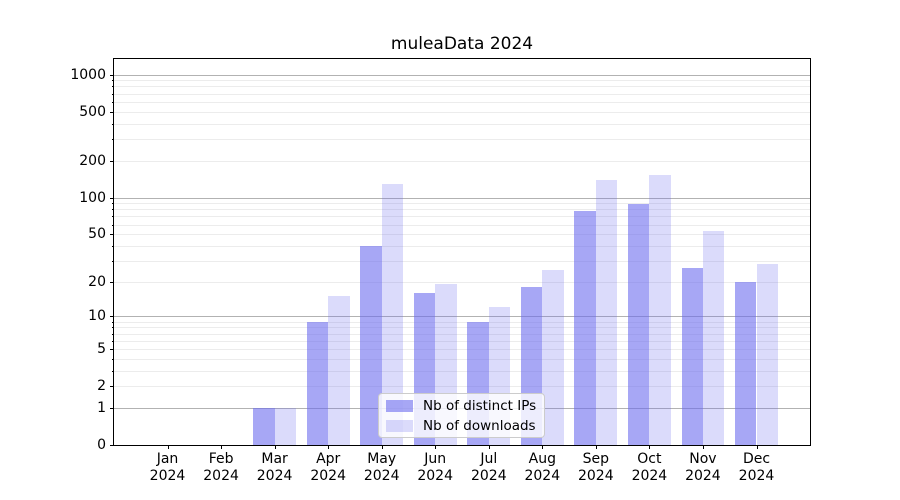 The image size is (900, 500). I want to click on bar-distinct-ips-may, so click(371, 345).